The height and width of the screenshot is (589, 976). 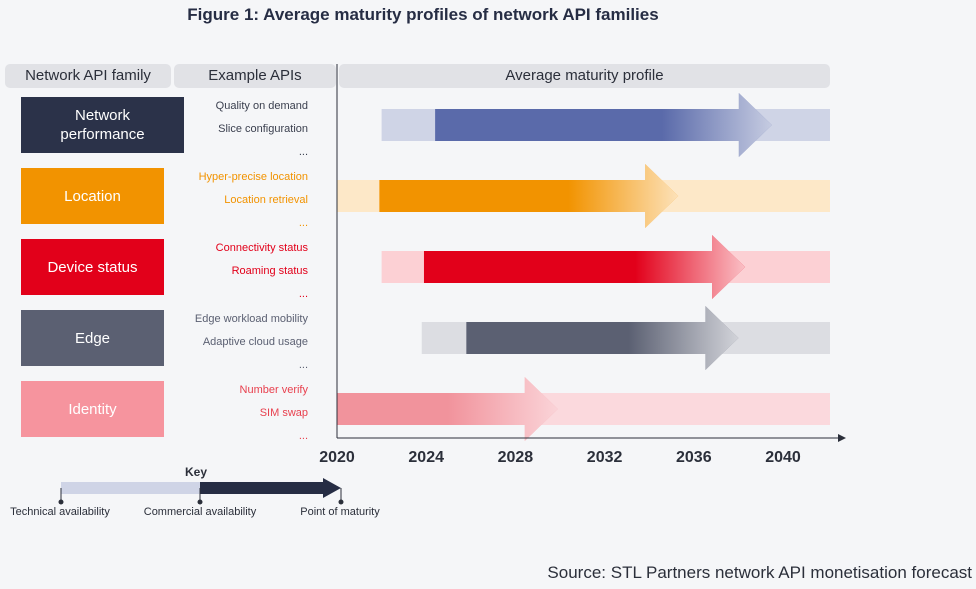 I want to click on key-maturity-label: Point of maturity, so click(x=340, y=512).